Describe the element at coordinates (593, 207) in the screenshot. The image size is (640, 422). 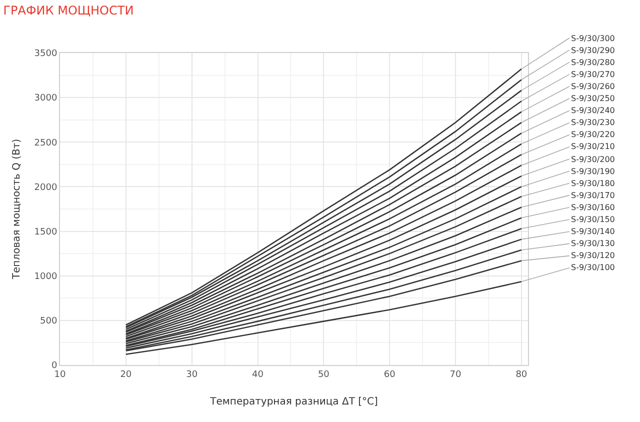
I see `text: S-9/30/160` at that location.